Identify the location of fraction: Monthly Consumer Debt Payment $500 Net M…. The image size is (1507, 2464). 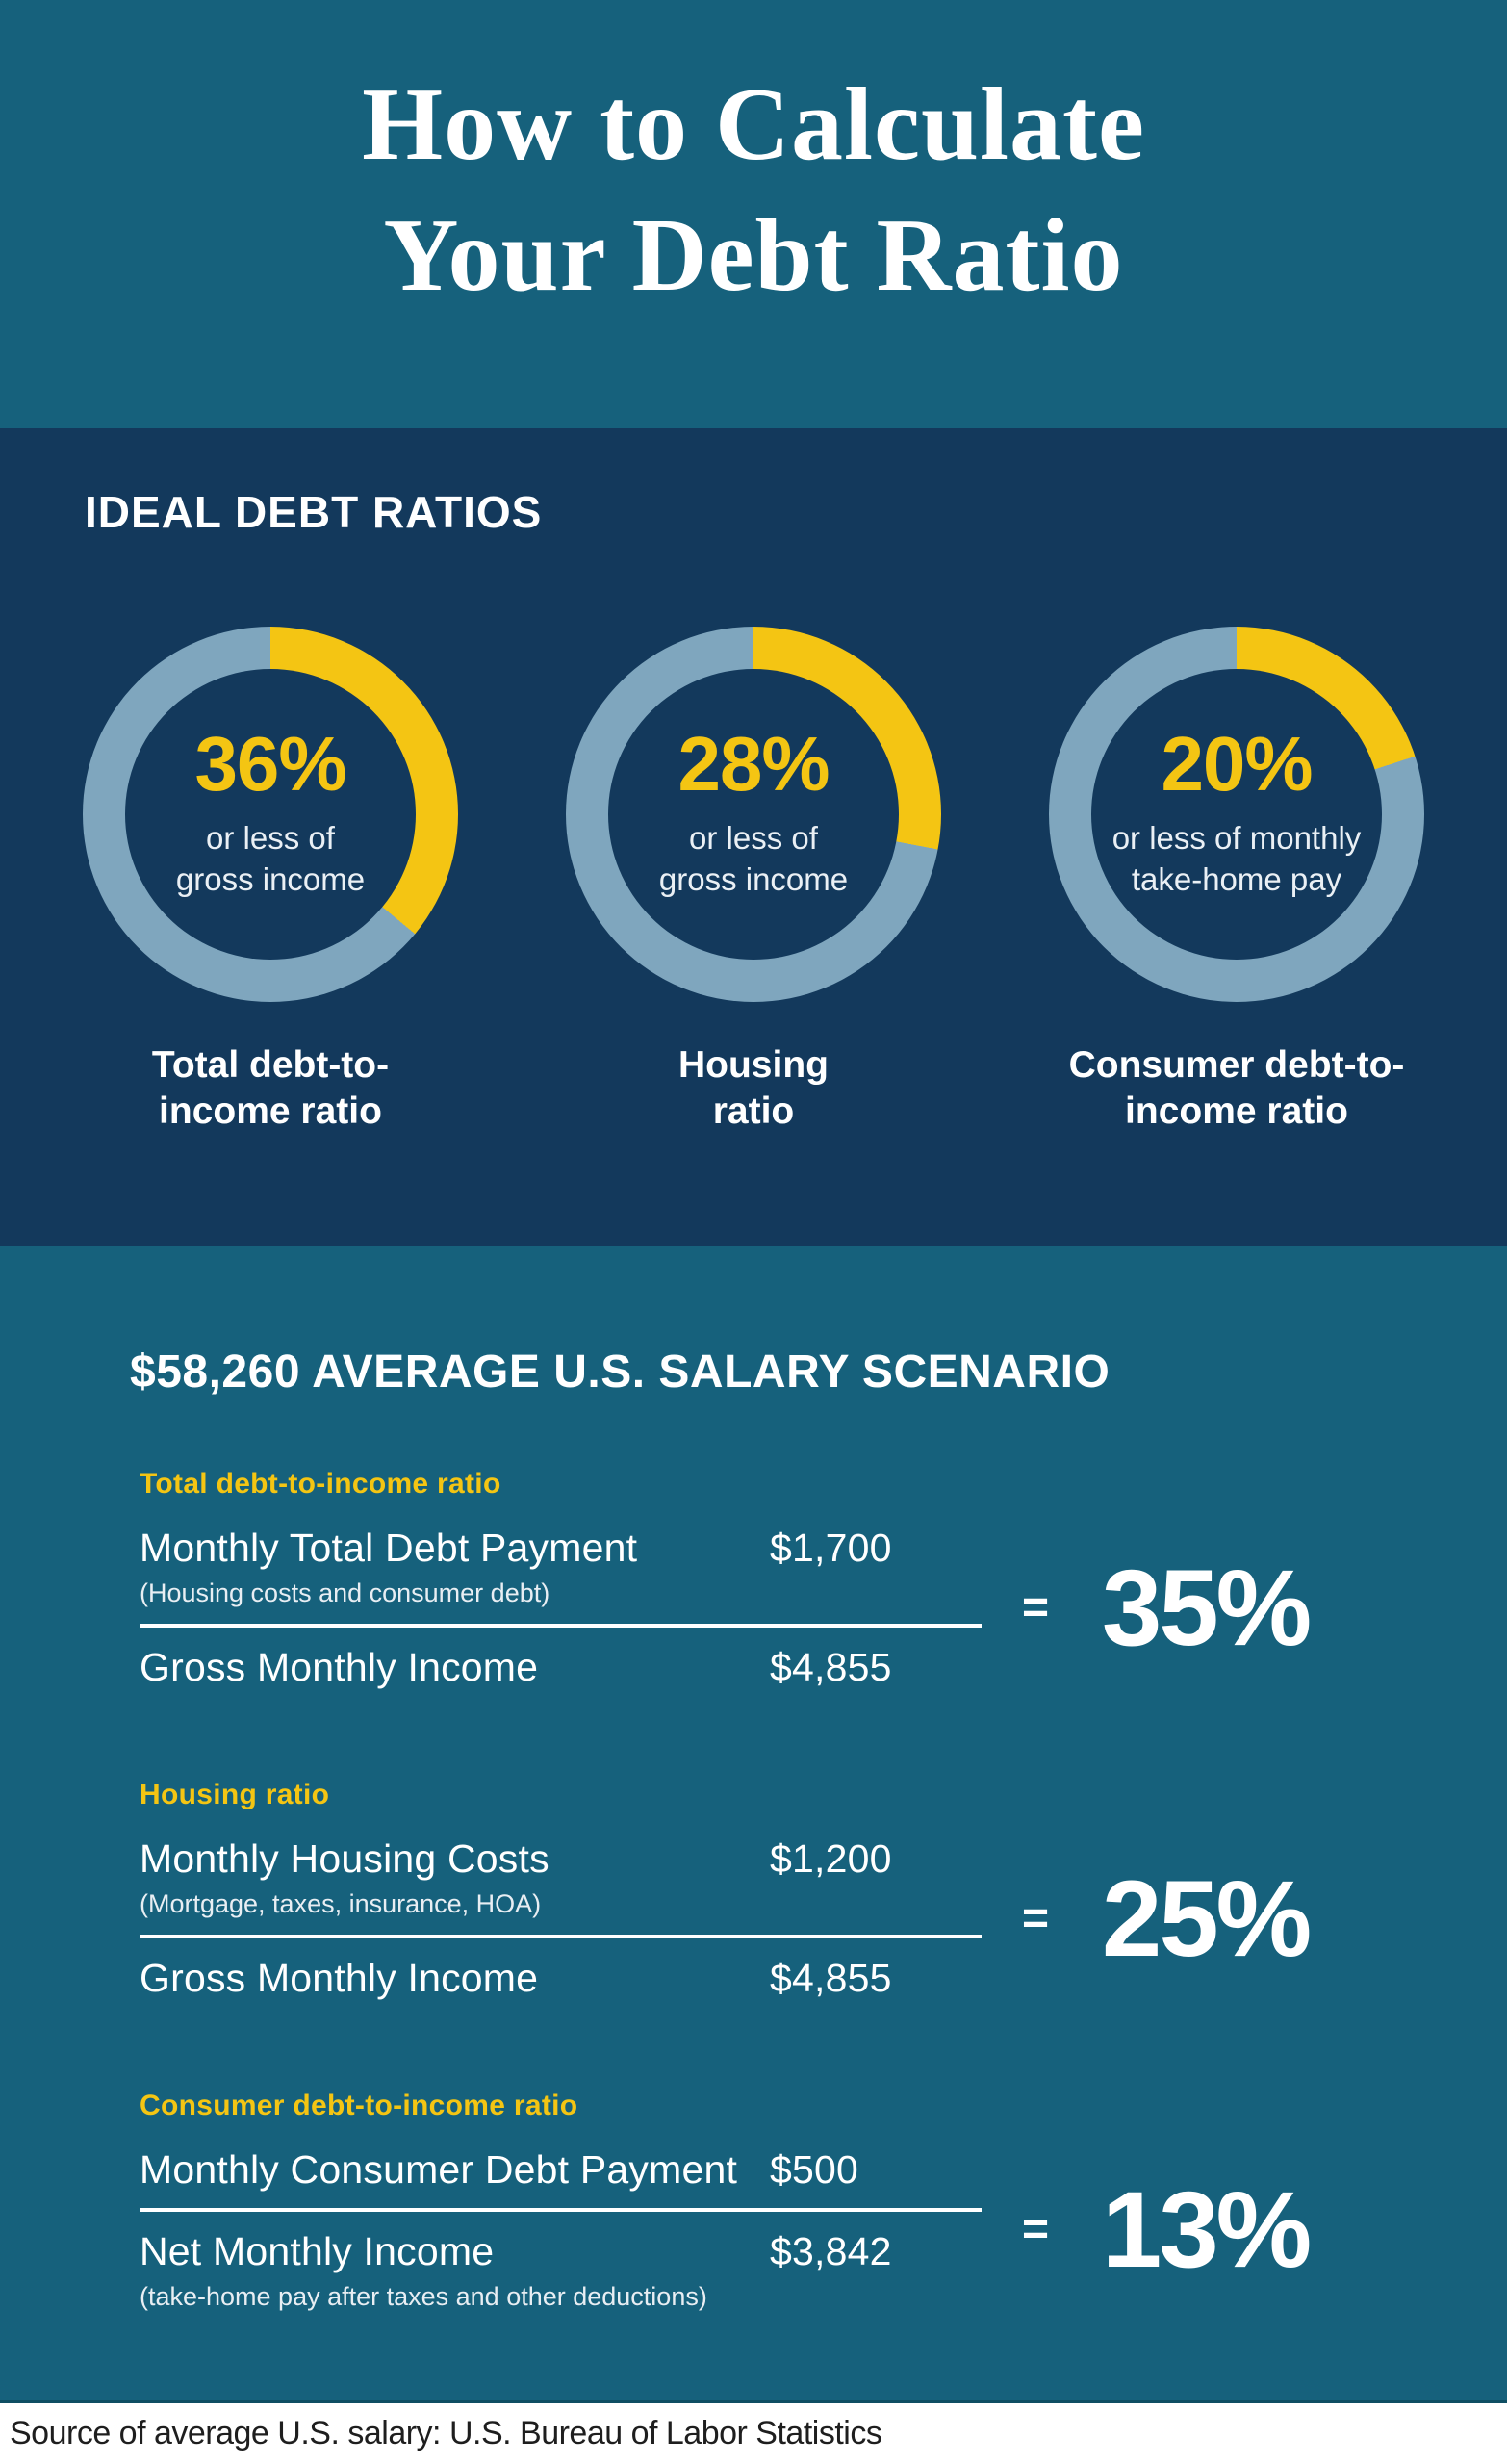
(561, 2229).